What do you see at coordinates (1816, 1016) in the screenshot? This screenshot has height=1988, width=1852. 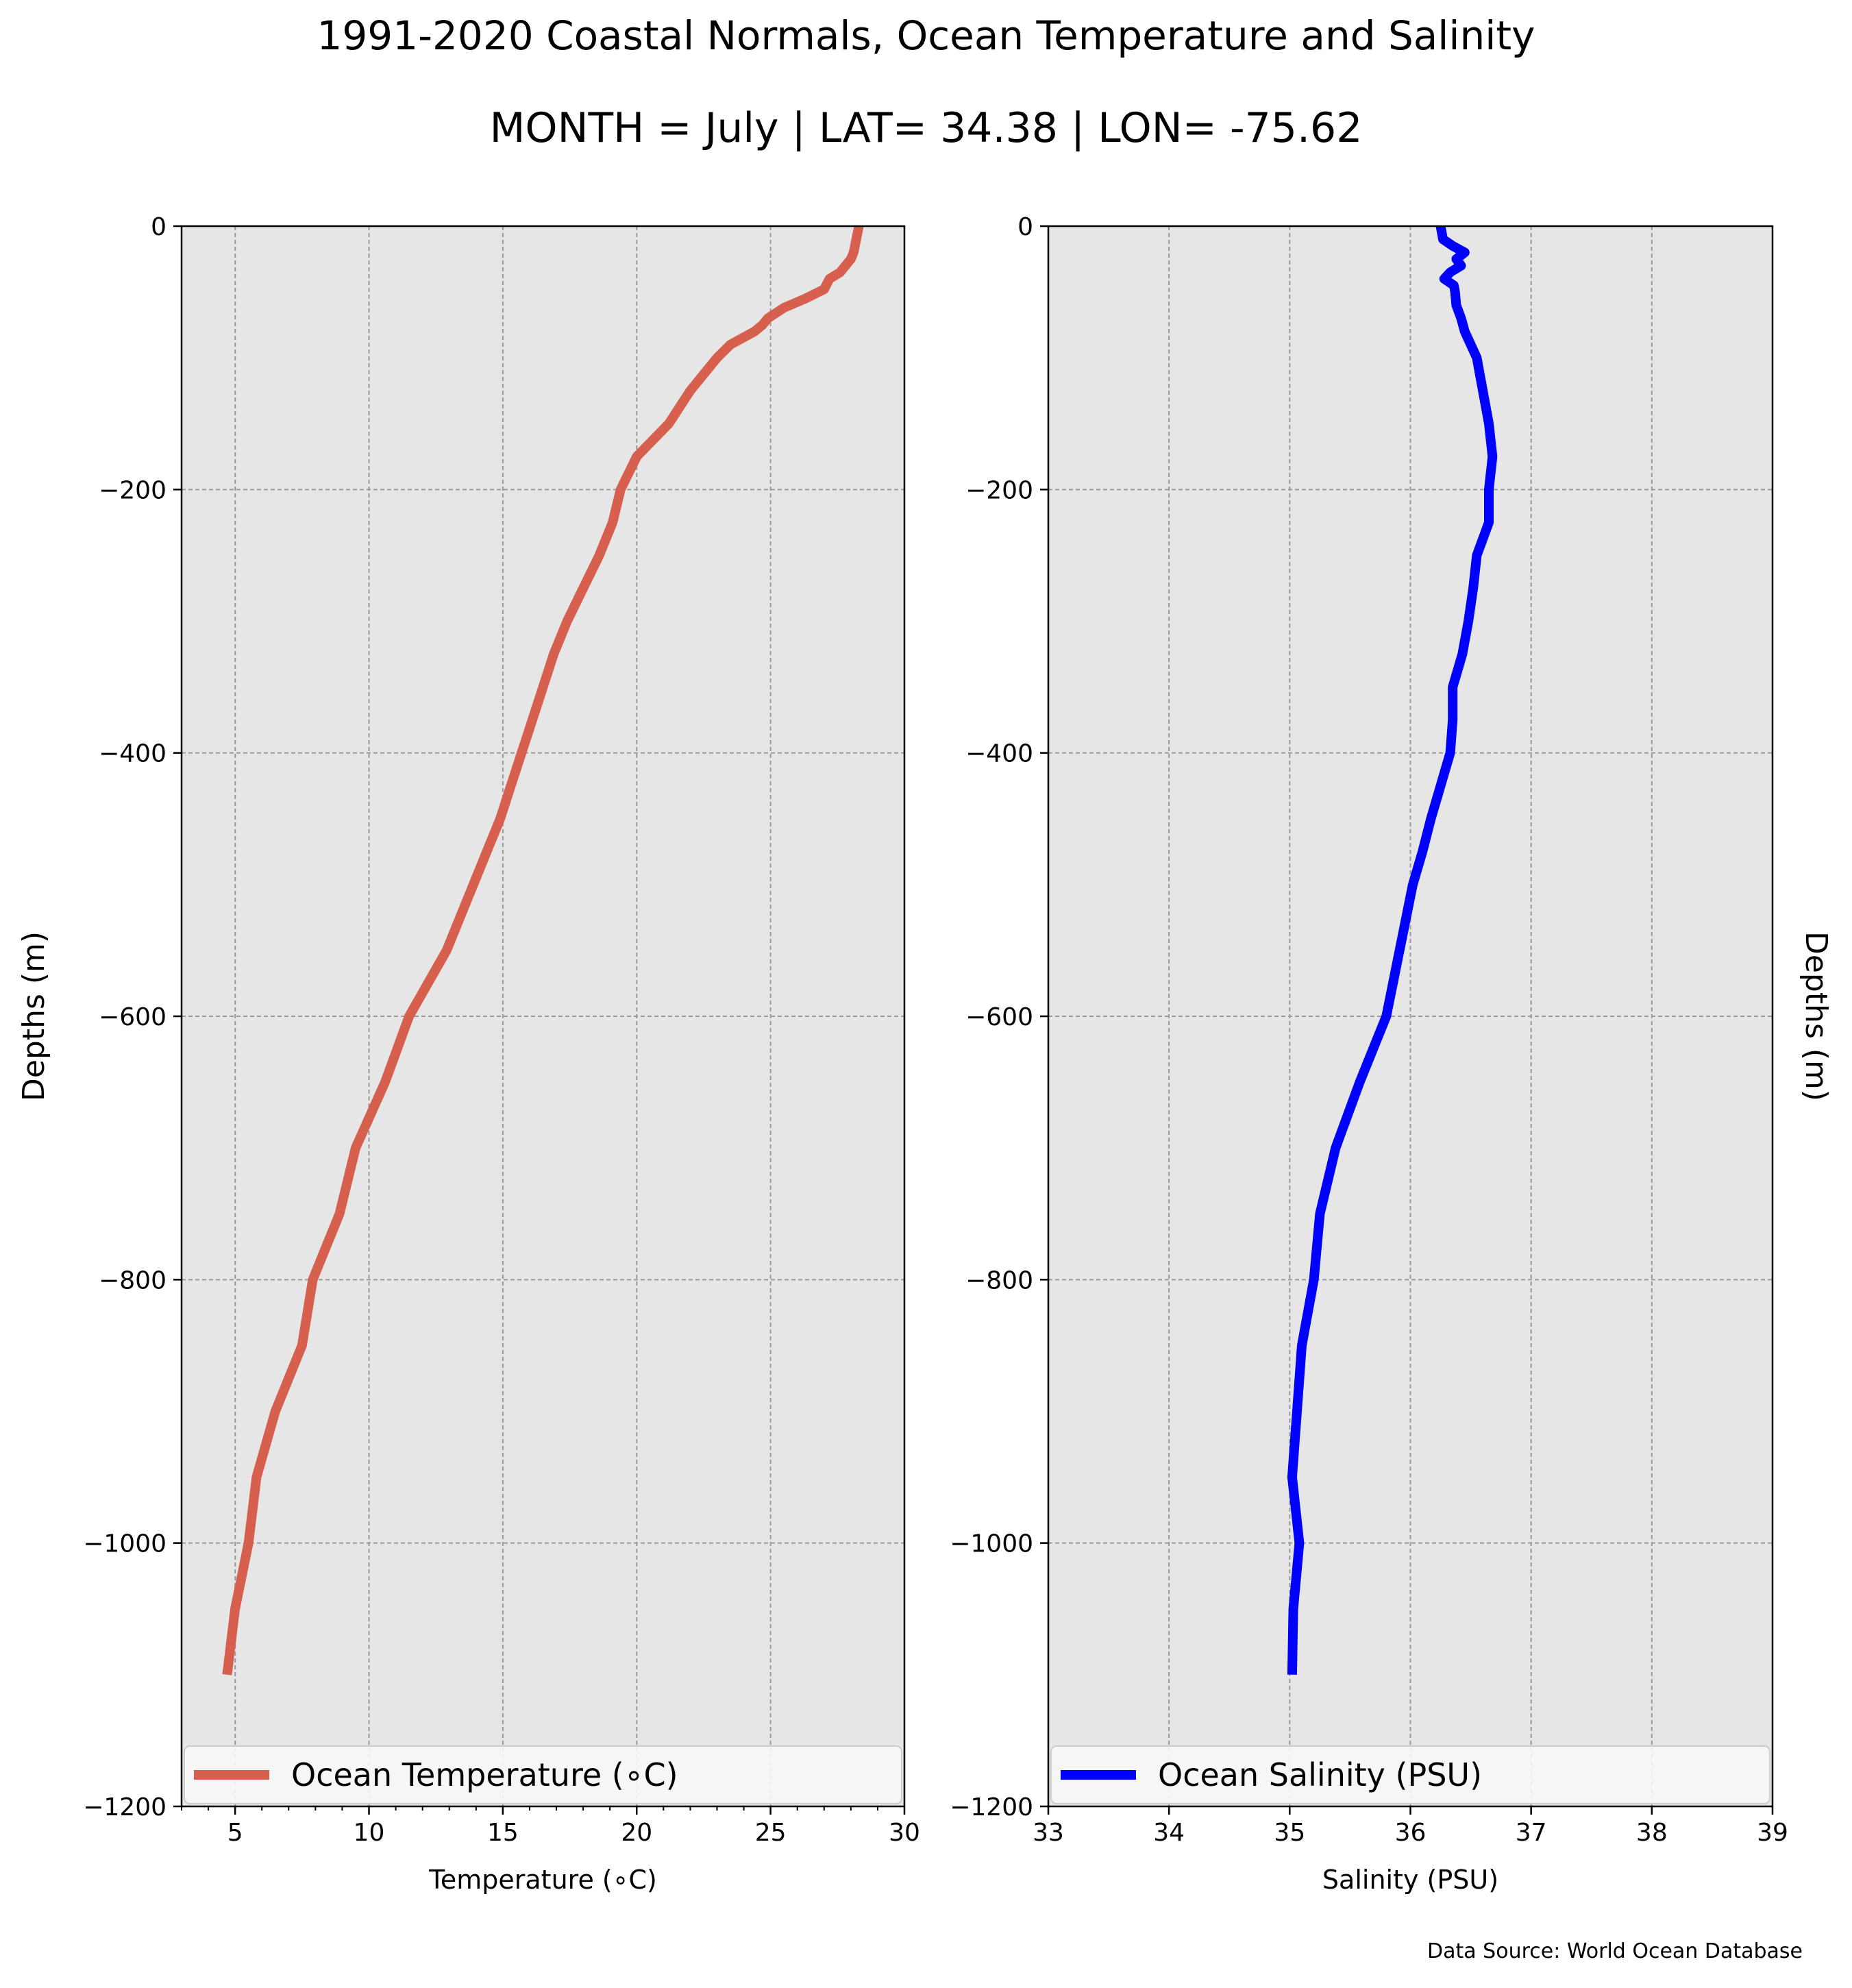 I see `salinity-y-axis-label: Depths (m)` at bounding box center [1816, 1016].